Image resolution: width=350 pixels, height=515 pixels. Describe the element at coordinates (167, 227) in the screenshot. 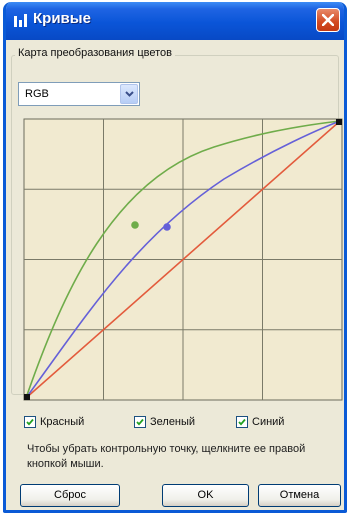

I see `blue-control-point` at that location.